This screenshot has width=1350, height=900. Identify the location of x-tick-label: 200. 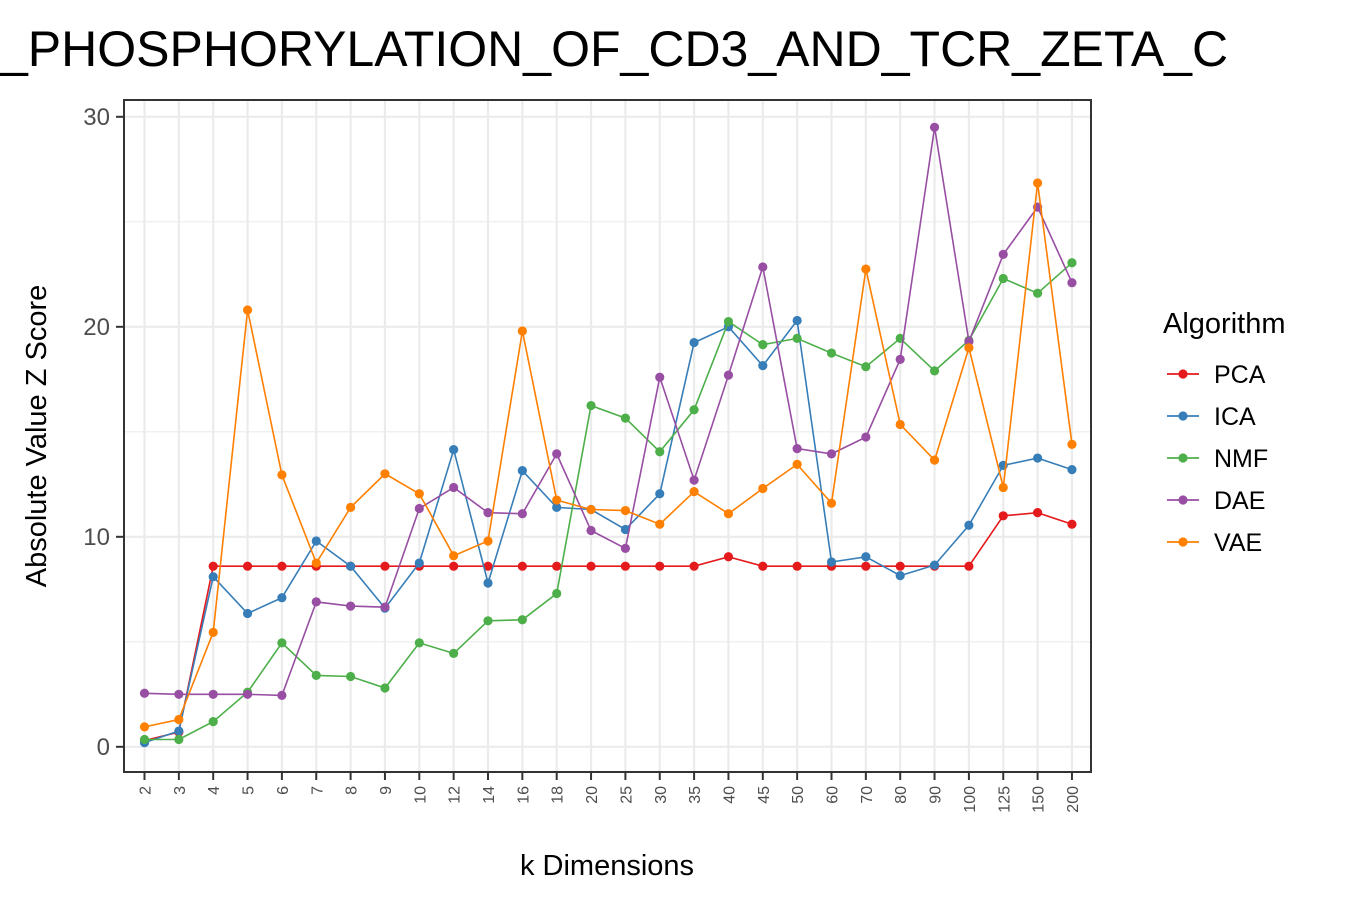
(1073, 799).